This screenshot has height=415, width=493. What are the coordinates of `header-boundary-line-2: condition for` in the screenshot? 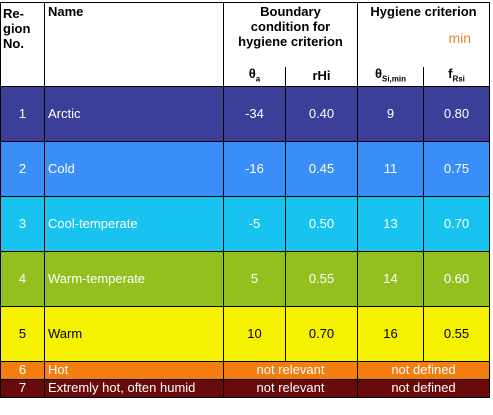 It's located at (290, 26).